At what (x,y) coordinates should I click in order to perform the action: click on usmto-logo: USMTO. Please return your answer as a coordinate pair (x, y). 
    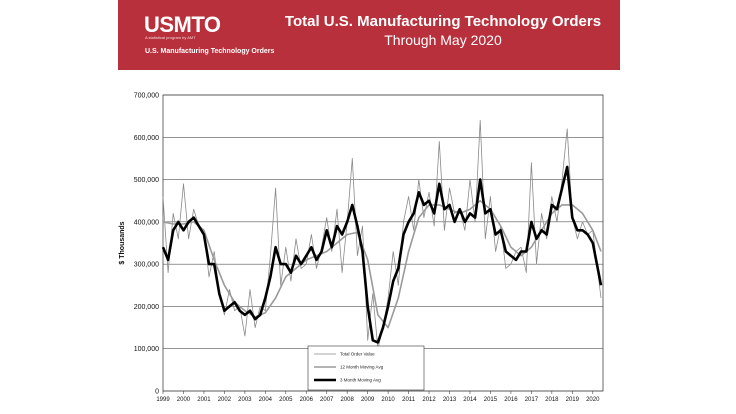
    Looking at the image, I should click on (182, 24).